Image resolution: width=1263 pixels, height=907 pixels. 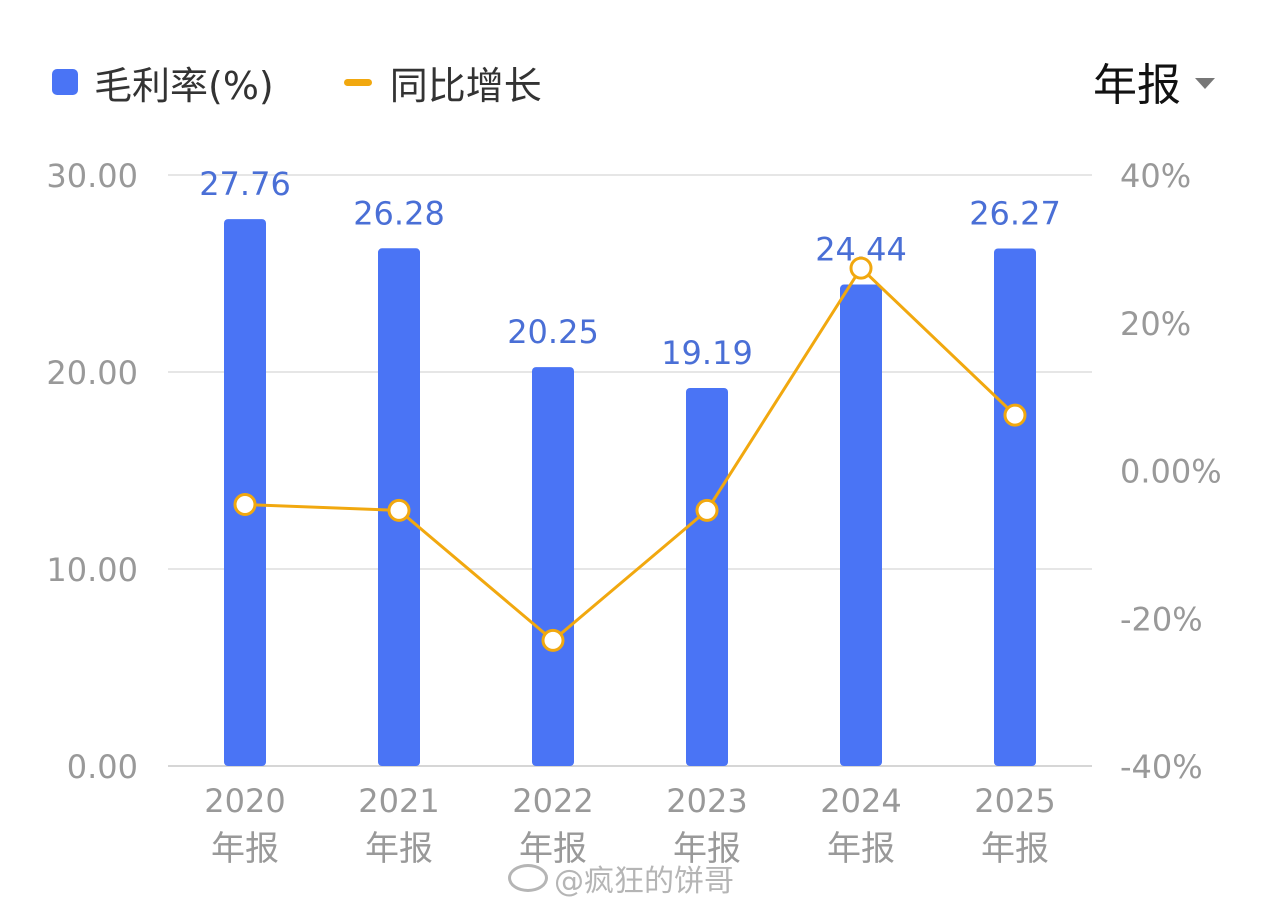 I want to click on x-tick-label-year: 2022, so click(x=552, y=801).